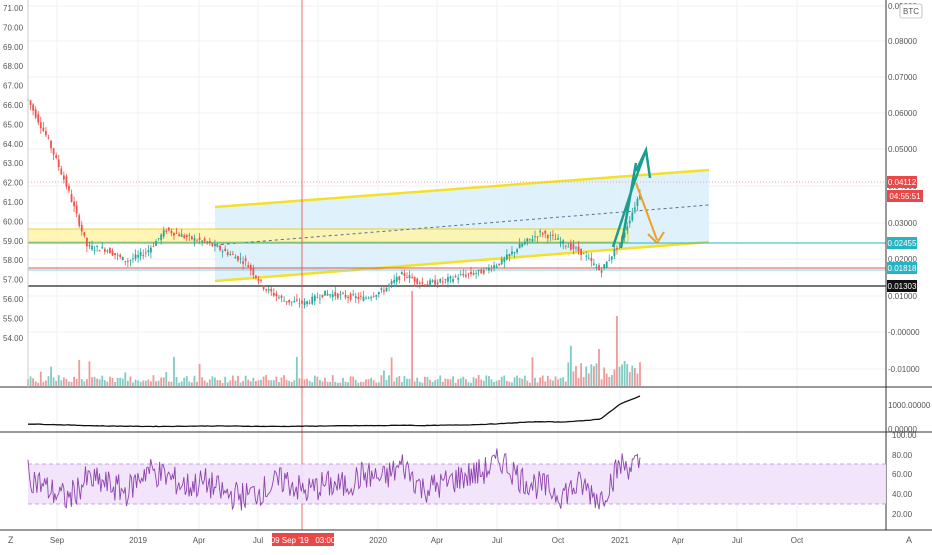 The width and height of the screenshot is (932, 555). Describe the element at coordinates (902, 243) in the screenshot. I see `level-tag-cyan` at that location.